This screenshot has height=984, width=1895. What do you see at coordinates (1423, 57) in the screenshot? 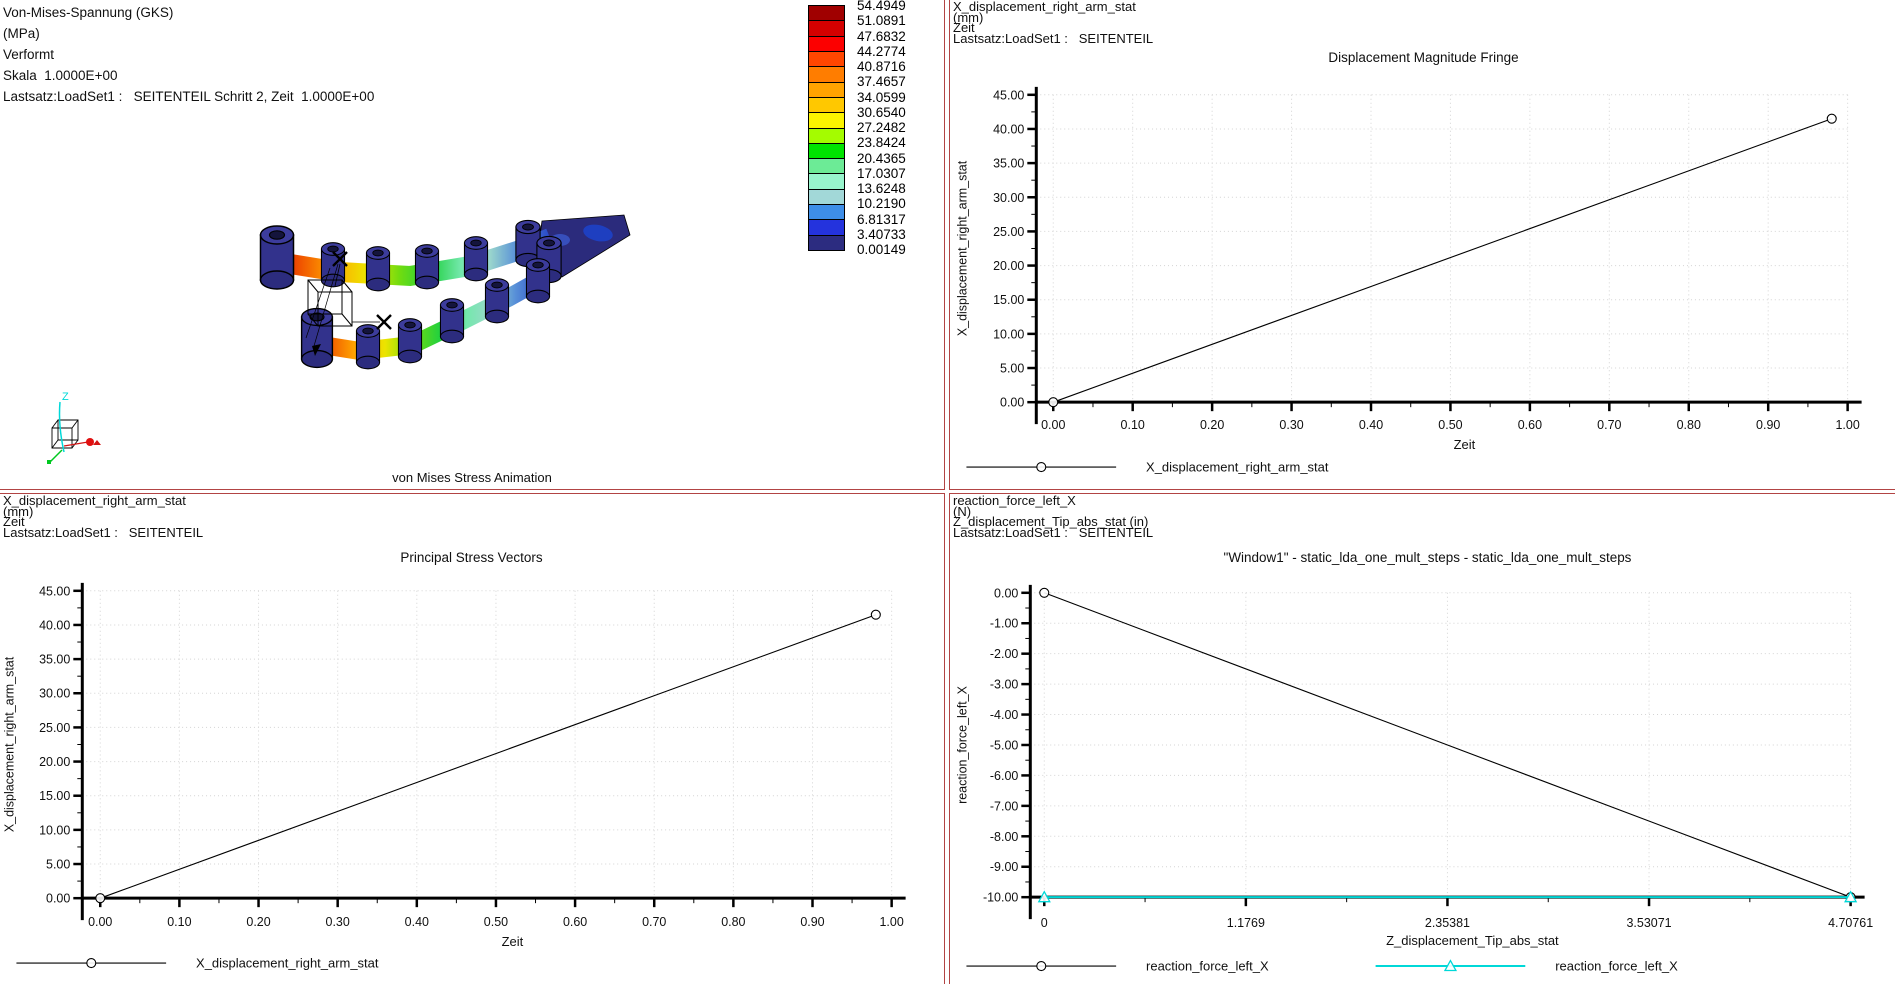
I see `svg-text: Displacement Magnitude Fringe` at bounding box center [1423, 57].